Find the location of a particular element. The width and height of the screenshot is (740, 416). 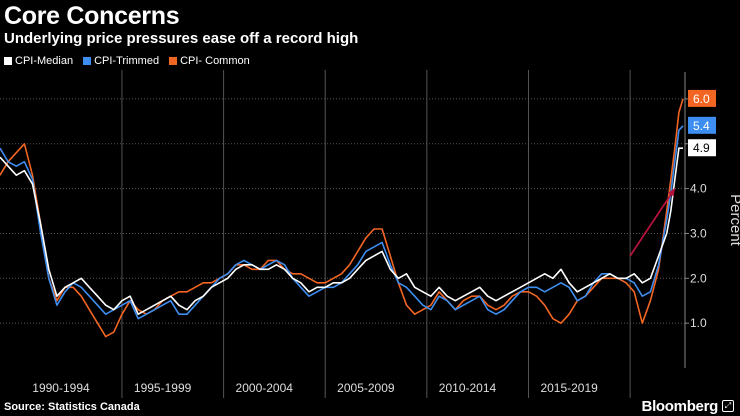

legend-label-common: CPI- Common is located at coordinates (215, 61).